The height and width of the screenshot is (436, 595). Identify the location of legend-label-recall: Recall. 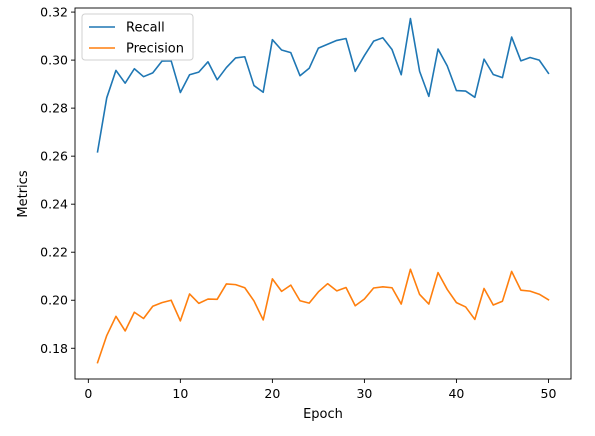
(145, 28).